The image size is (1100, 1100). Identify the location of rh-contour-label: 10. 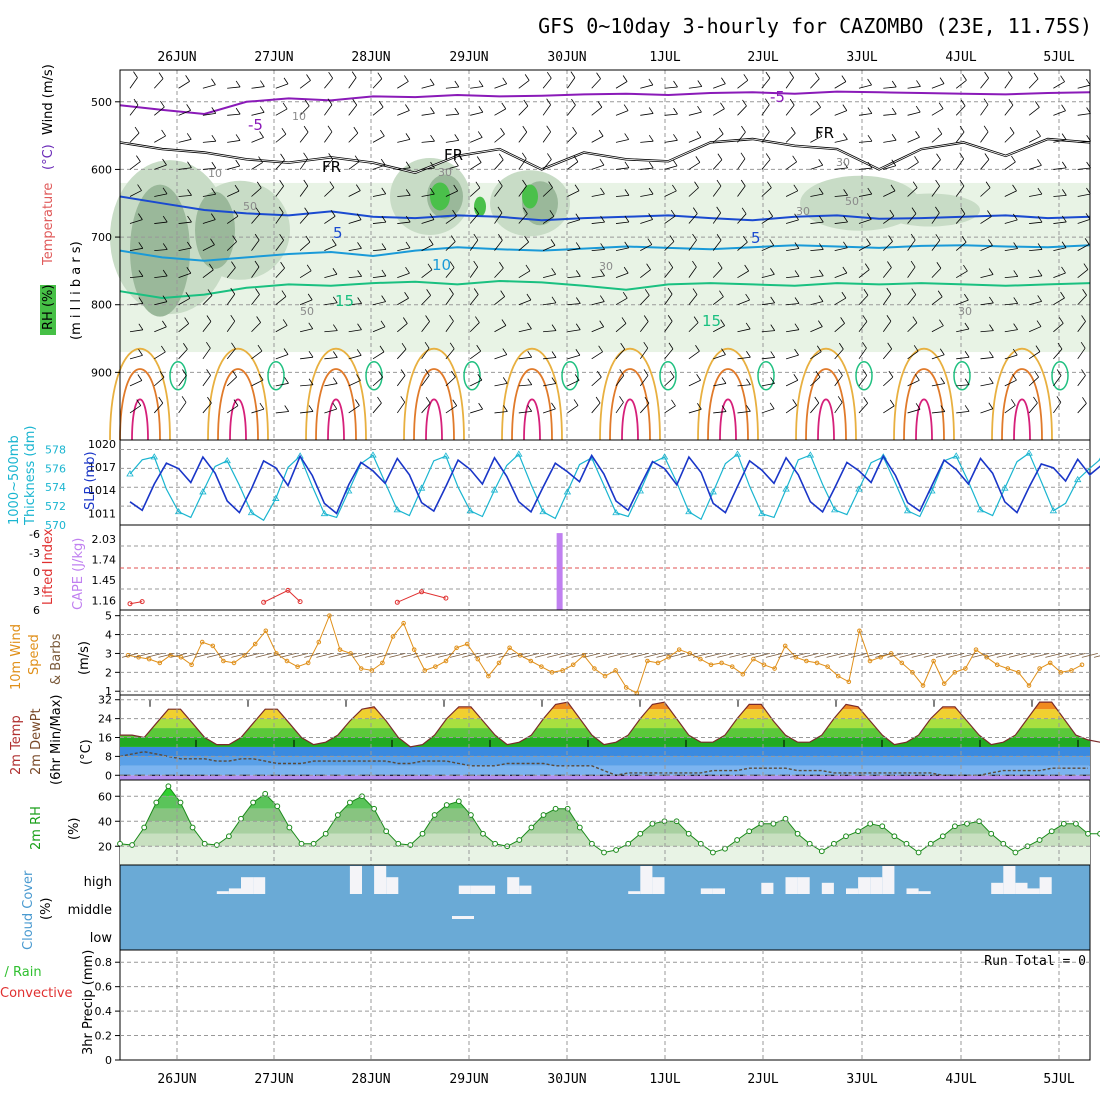
(299, 116).